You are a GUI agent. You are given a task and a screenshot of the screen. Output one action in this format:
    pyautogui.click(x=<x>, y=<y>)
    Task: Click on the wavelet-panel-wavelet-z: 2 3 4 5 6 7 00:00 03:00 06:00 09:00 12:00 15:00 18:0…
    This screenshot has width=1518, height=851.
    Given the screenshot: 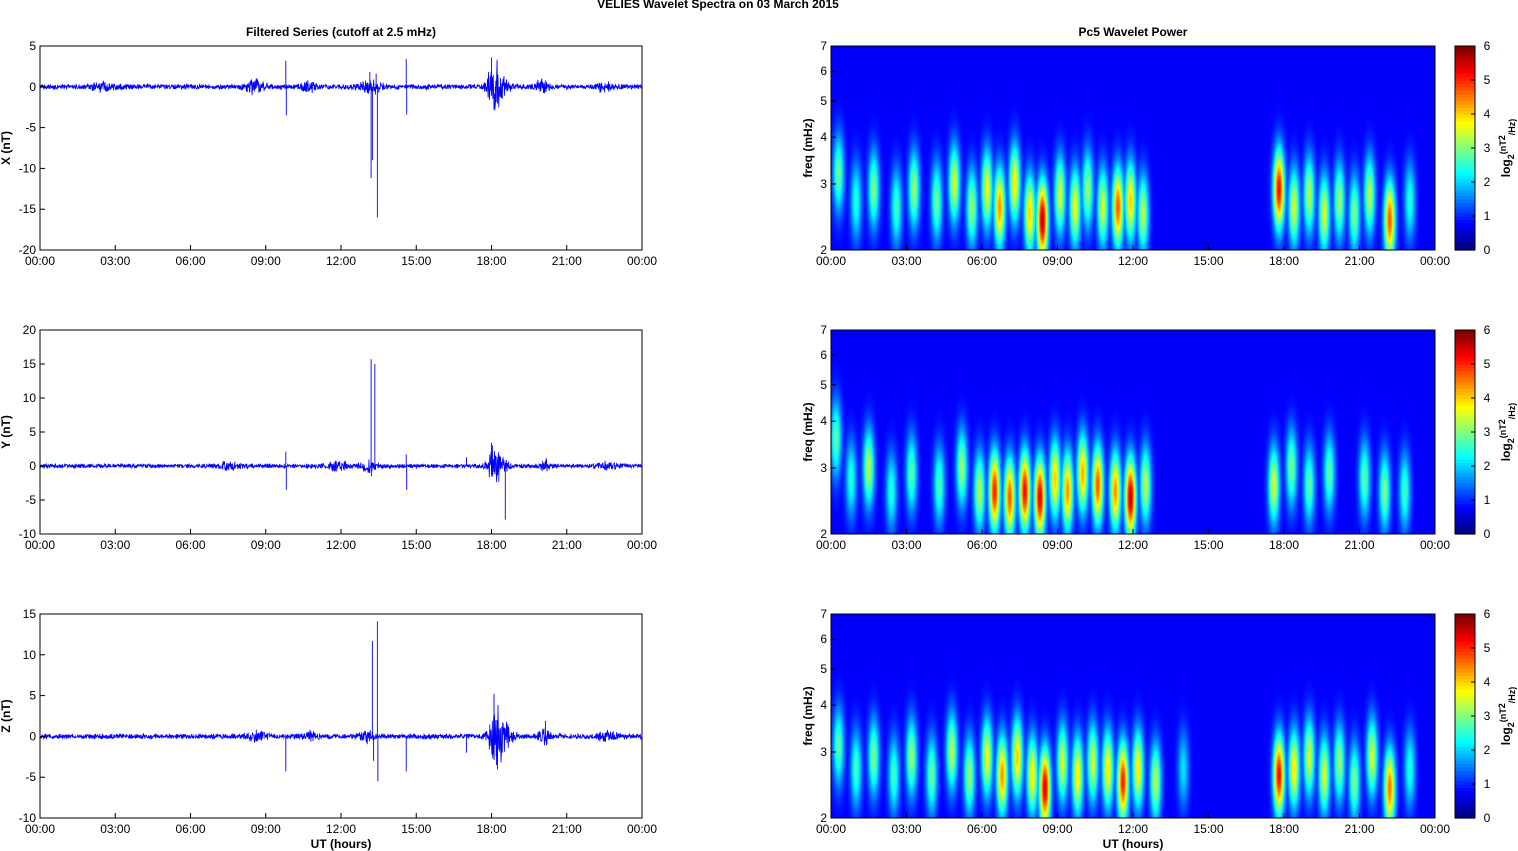 What is the action you would take?
    pyautogui.click(x=1159, y=729)
    